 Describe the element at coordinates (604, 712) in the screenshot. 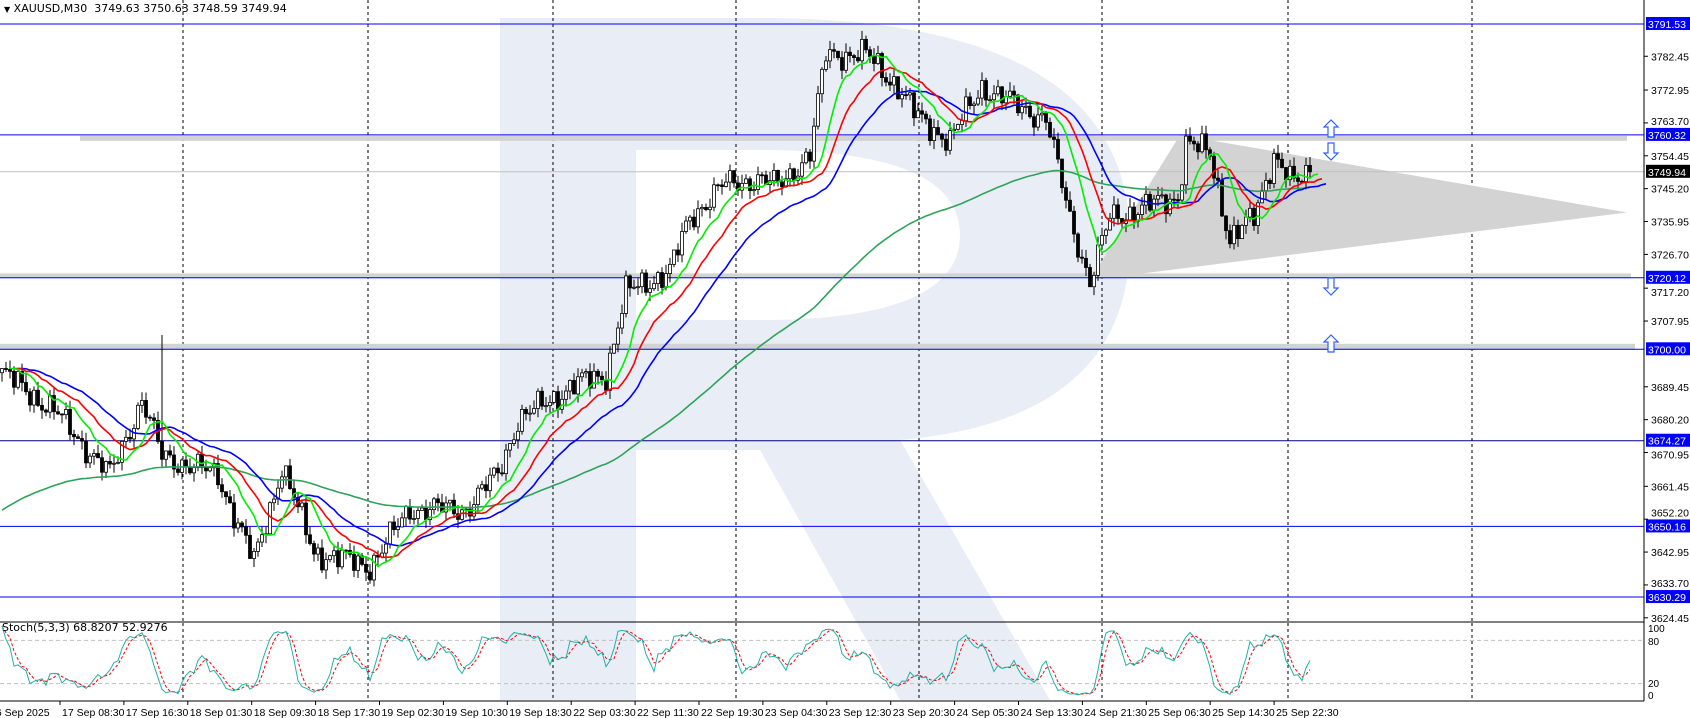

I see `time-tick-label: 22 Sep 03:30` at that location.